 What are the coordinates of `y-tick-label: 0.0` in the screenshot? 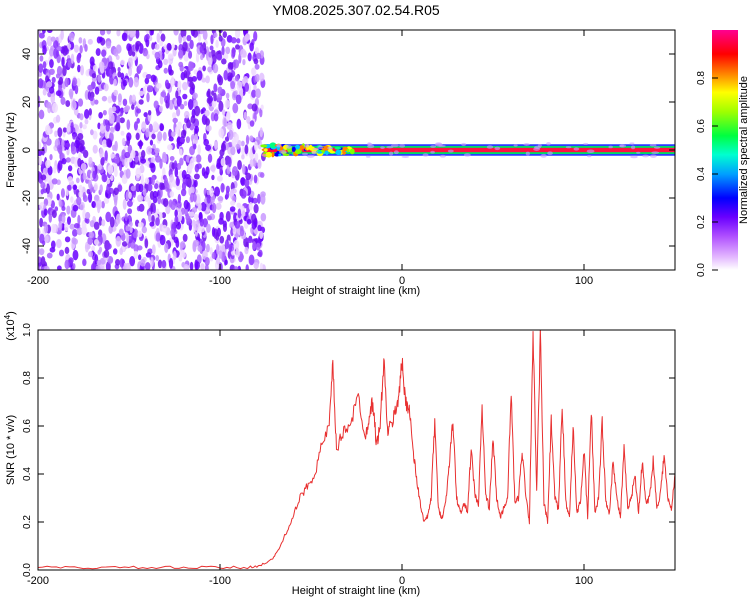 It's located at (27, 570).